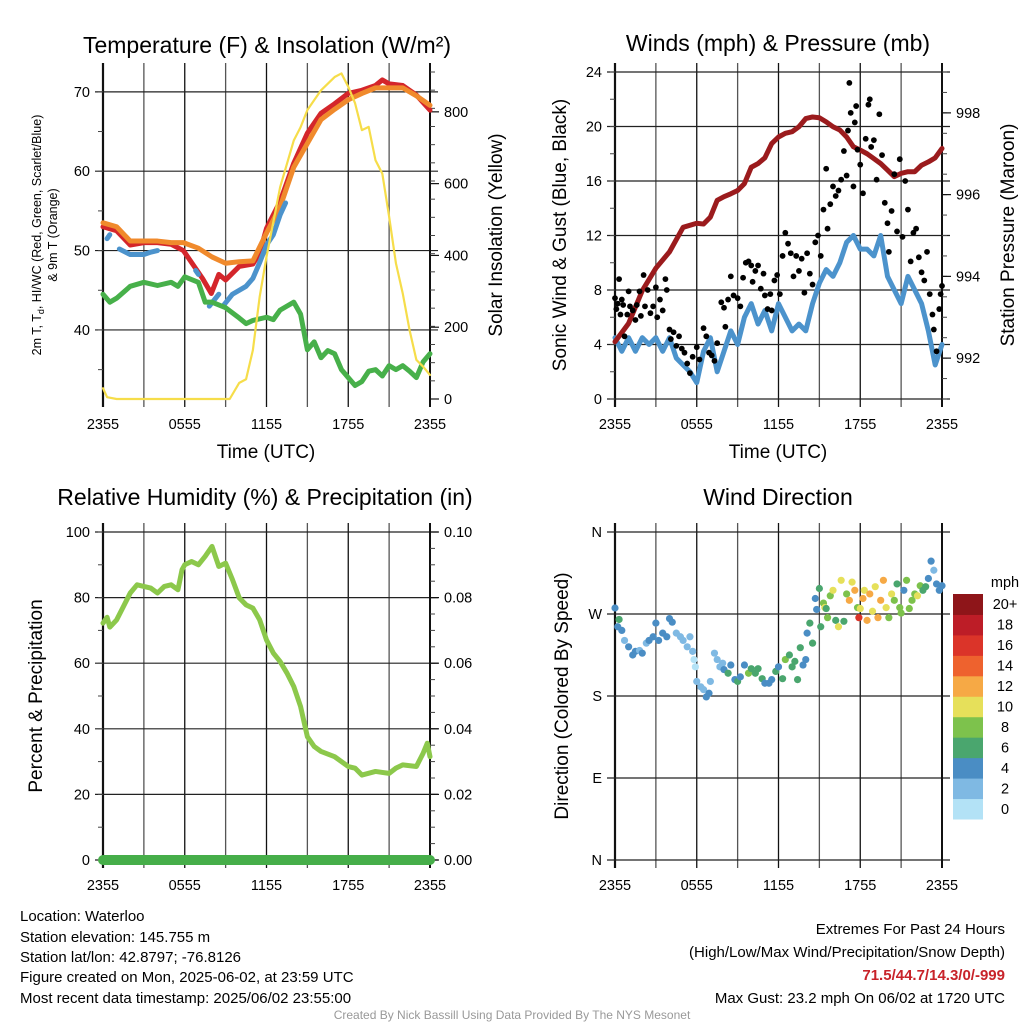  What do you see at coordinates (82, 795) in the screenshot?
I see `y-tick-label: 20` at bounding box center [82, 795].